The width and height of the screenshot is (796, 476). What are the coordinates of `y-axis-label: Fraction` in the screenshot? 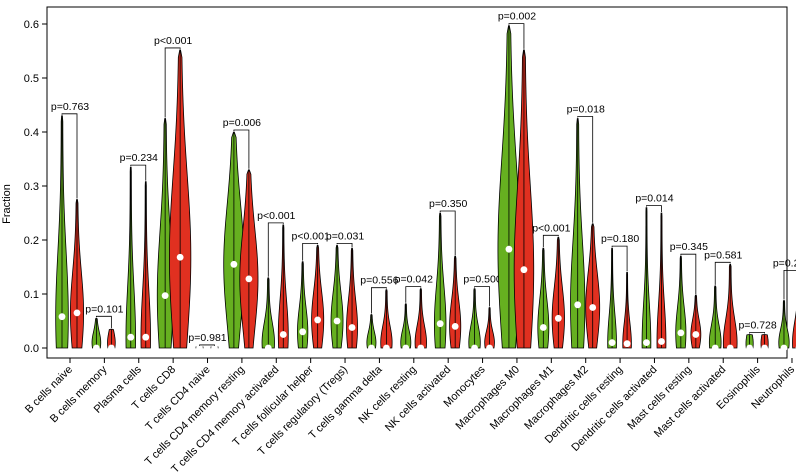 It's located at (7, 204).